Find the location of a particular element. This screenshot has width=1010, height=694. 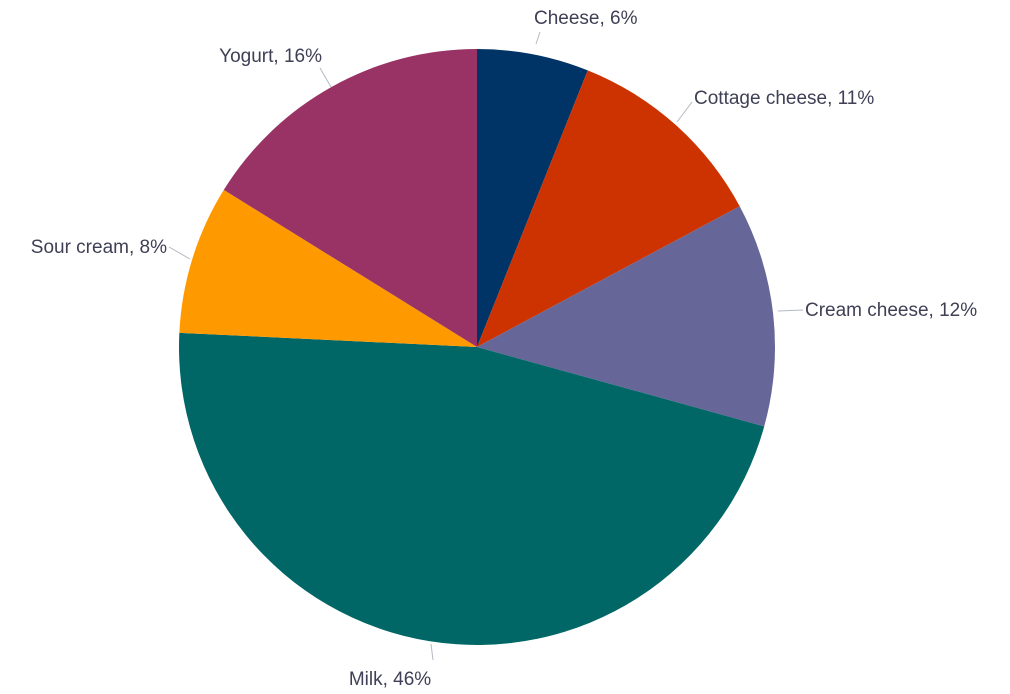

slice-cream-cheese is located at coordinates (626, 316).